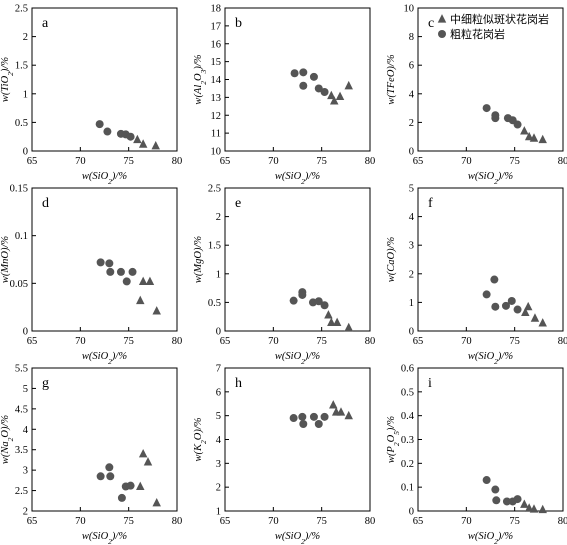  What do you see at coordinates (391, 79) in the screenshot?
I see `y-axis-label: w(TFeO)/%` at bounding box center [391, 79].